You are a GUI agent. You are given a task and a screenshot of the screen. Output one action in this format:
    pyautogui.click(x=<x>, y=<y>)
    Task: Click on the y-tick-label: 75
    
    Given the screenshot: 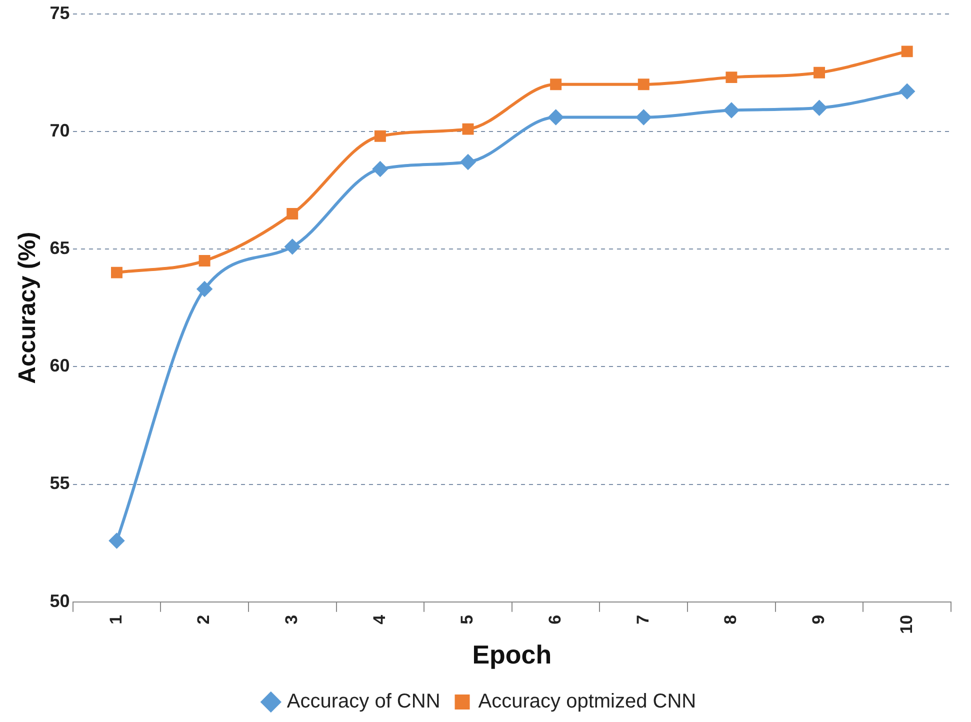 What is the action you would take?
    pyautogui.click(x=60, y=12)
    